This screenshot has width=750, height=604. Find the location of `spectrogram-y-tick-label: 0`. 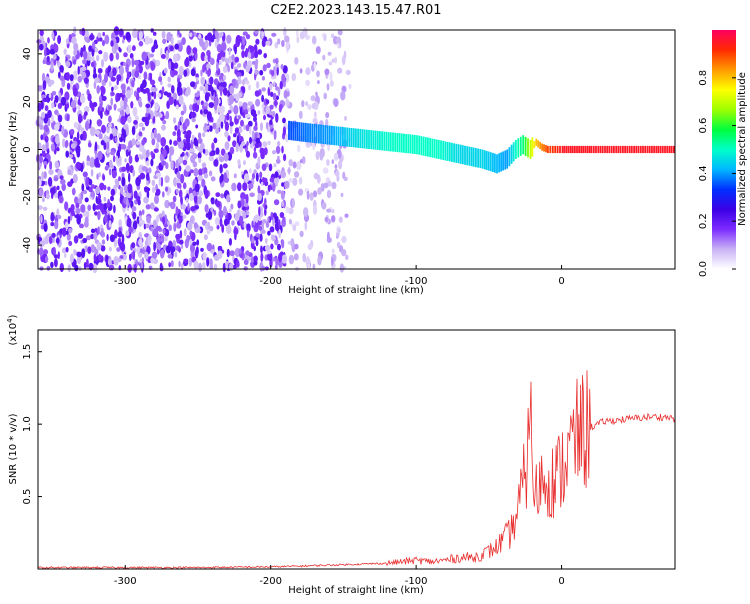

spectrogram-y-tick-label: 0 is located at coordinates (27, 149).